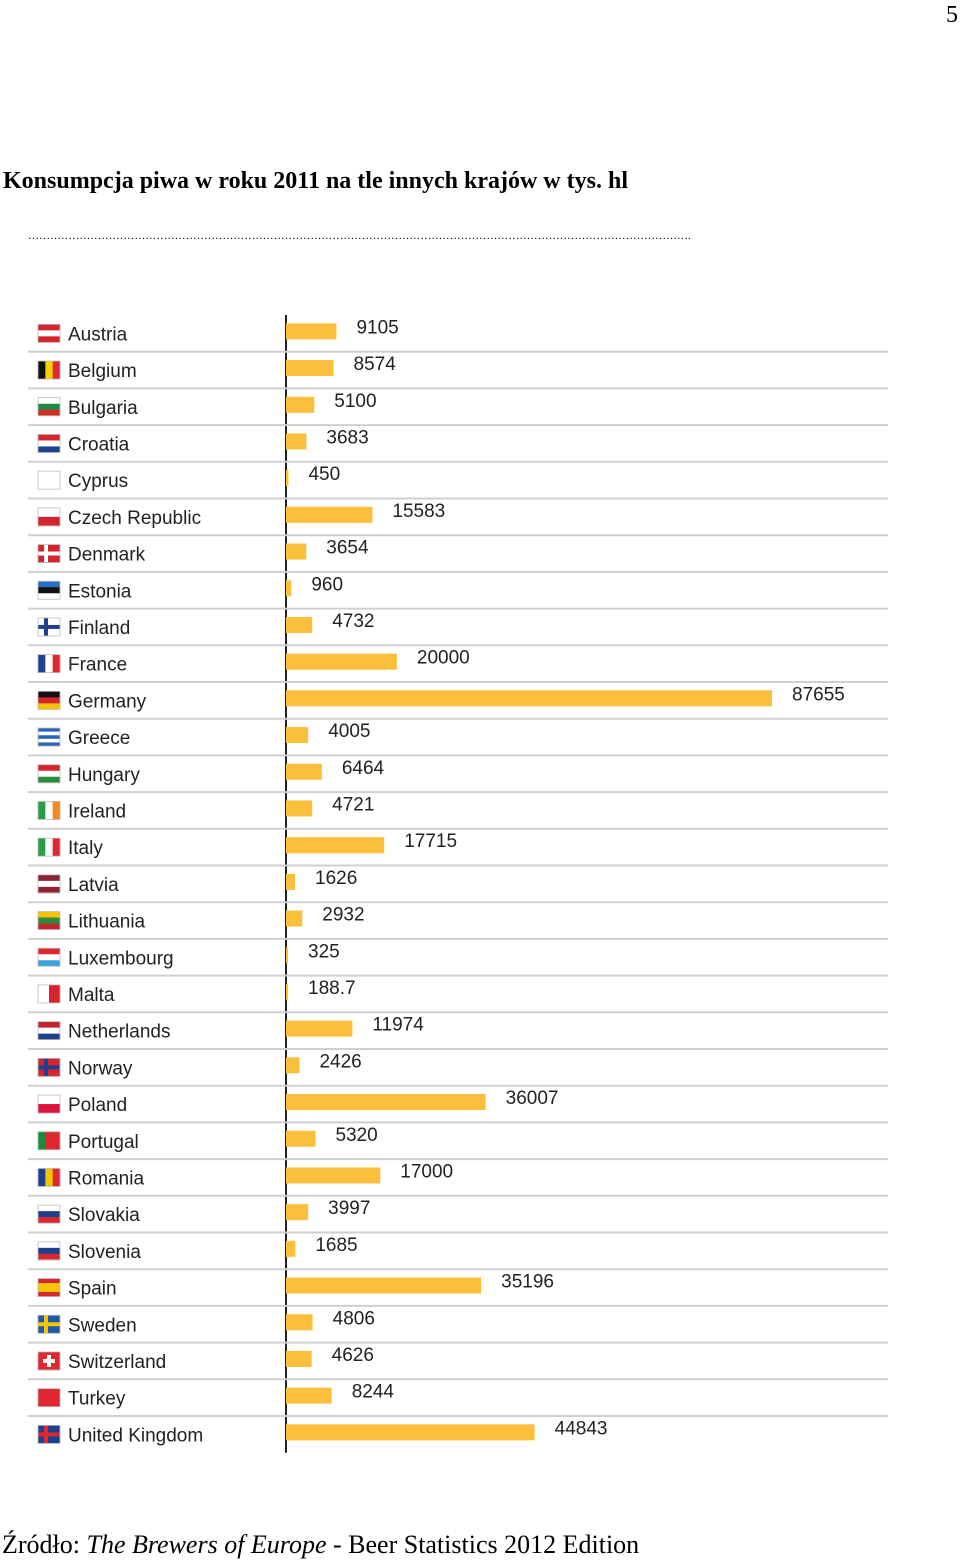 This screenshot has height=1565, width=960. I want to click on flag-netherlands-icon, so click(49, 1031).